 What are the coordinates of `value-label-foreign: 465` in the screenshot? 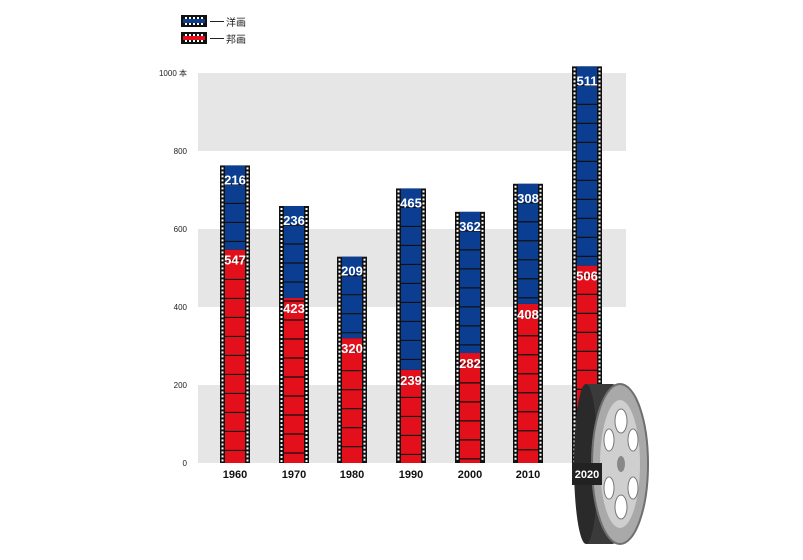 It's located at (411, 202).